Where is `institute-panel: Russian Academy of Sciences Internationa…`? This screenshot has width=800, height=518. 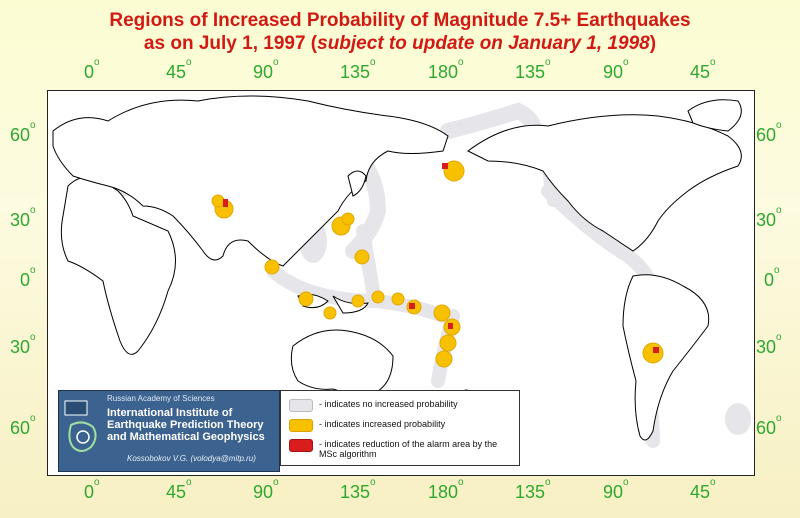 institute-panel: Russian Academy of Sciences Internationa… is located at coordinates (169, 431).